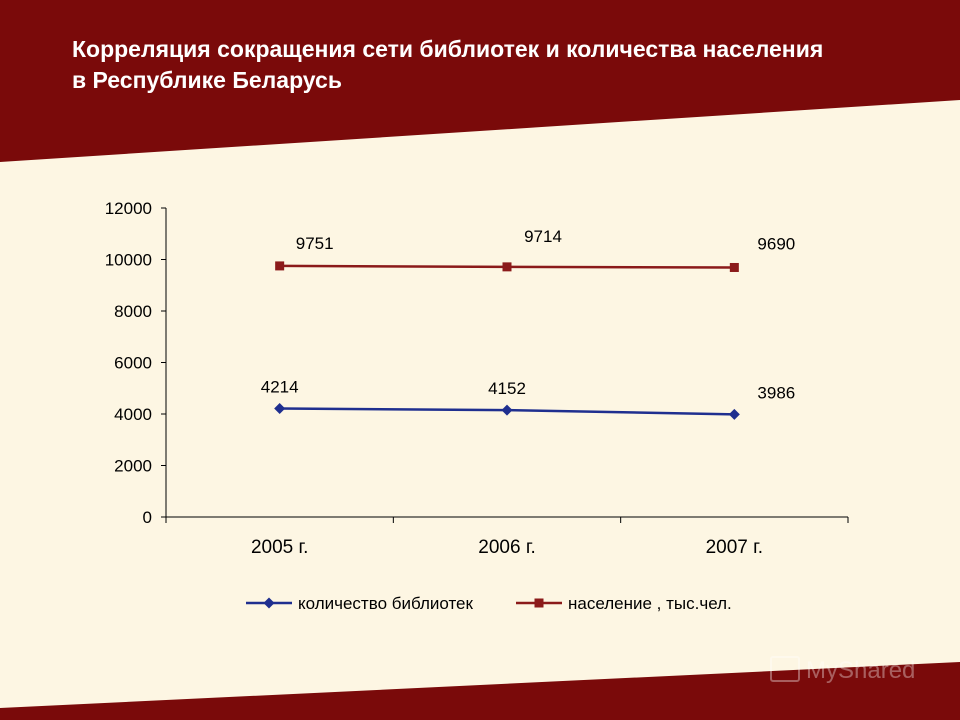  What do you see at coordinates (734, 547) in the screenshot?
I see `x-tick-label: 2007 г.` at bounding box center [734, 547].